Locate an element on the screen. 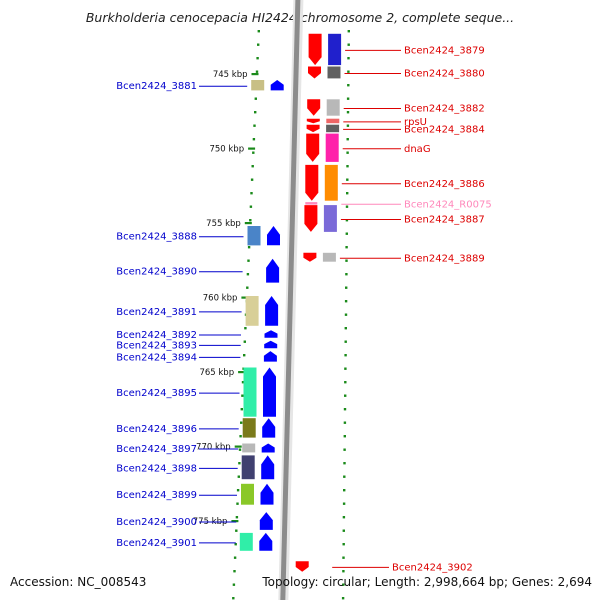 The image size is (600, 600). gene-label: rpsU is located at coordinates (415, 122).